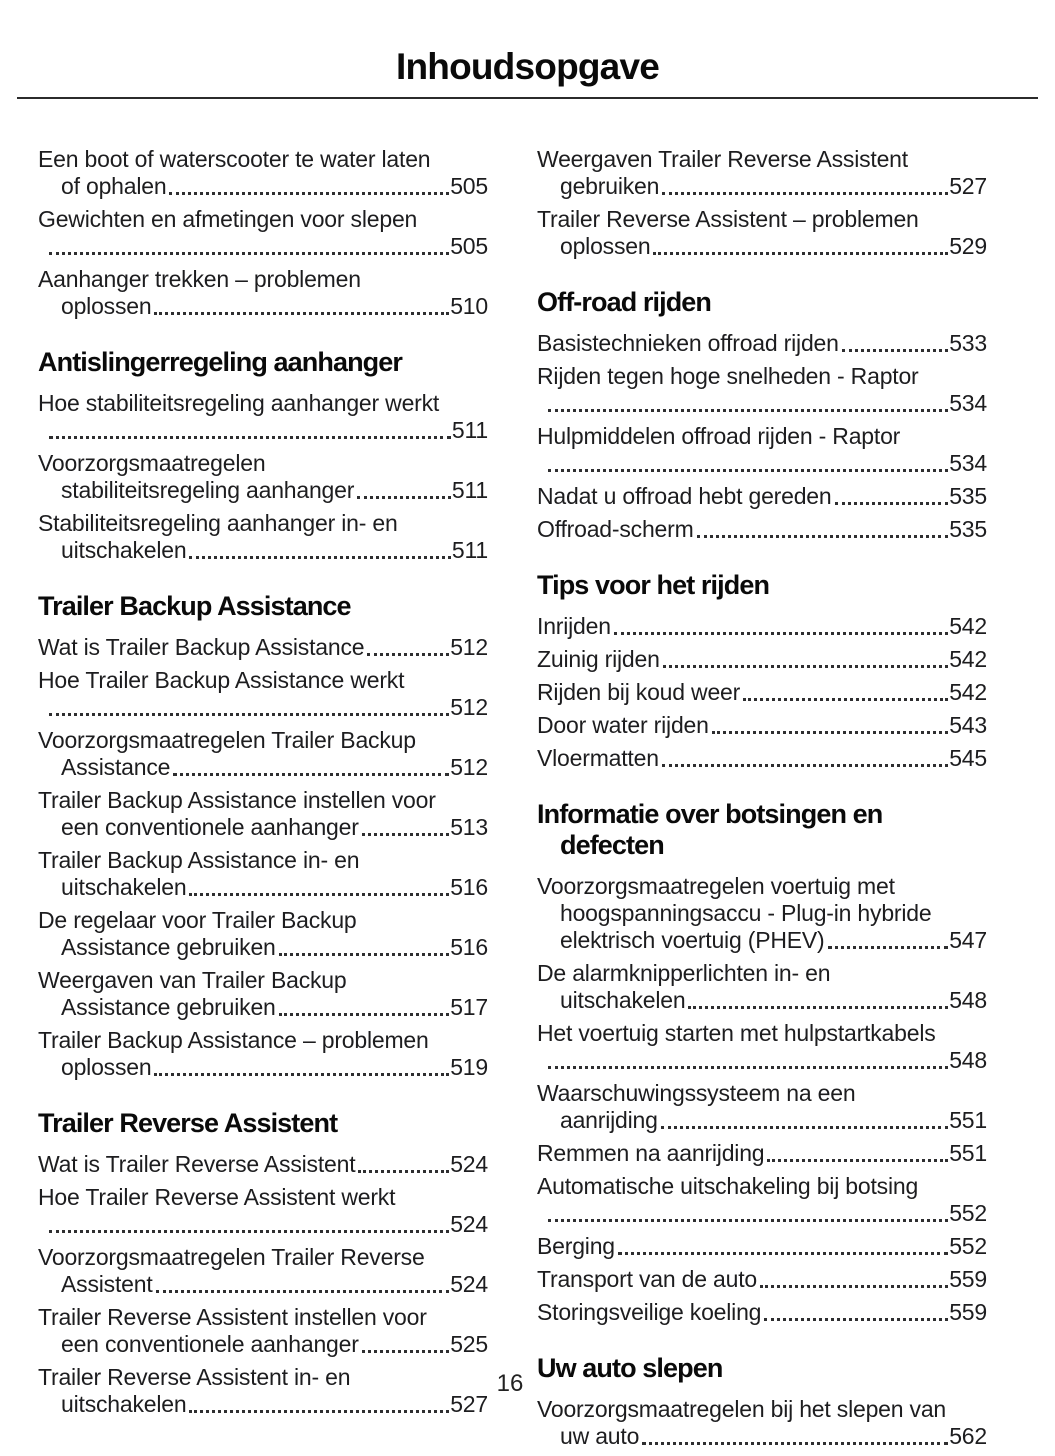 This screenshot has width=1055, height=1456. I want to click on entry-leader-line: Berging 552, so click(762, 1246).